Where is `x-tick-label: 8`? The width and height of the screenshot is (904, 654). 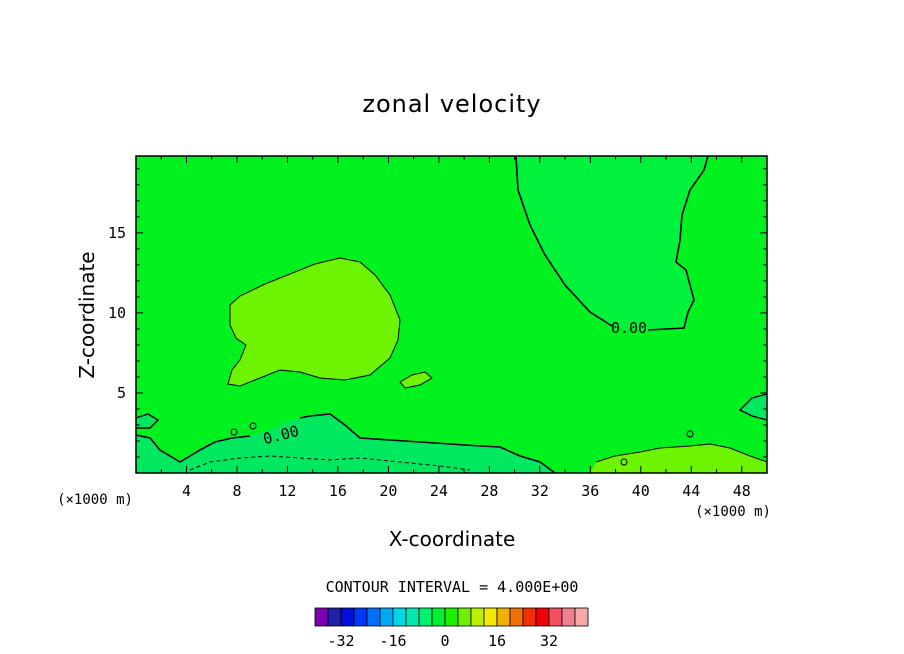
x-tick-label: 8 is located at coordinates (236, 491).